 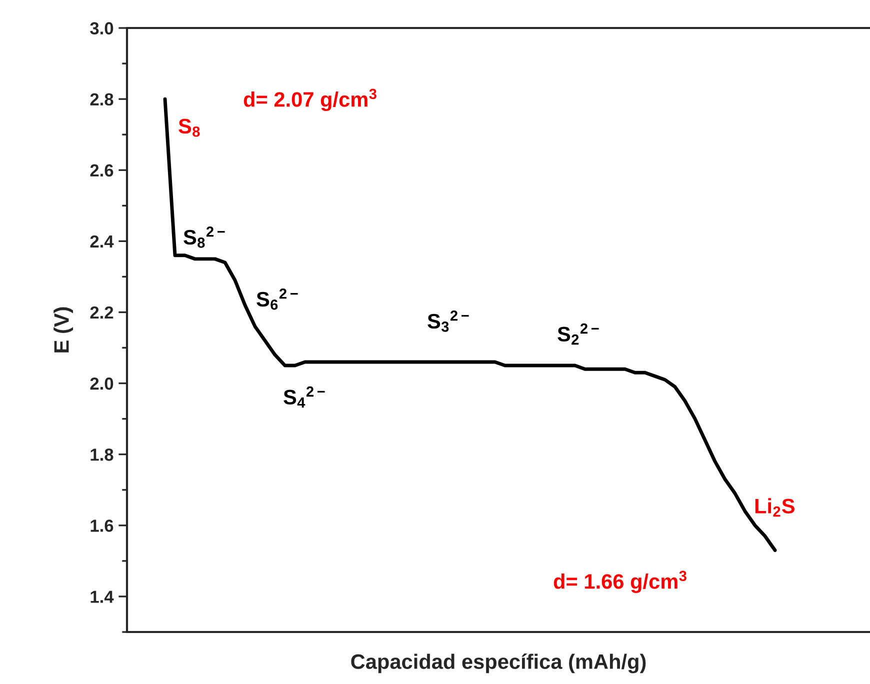 What do you see at coordinates (304, 397) in the screenshot?
I see `annotation: S$_{4}$$^{2−}$` at bounding box center [304, 397].